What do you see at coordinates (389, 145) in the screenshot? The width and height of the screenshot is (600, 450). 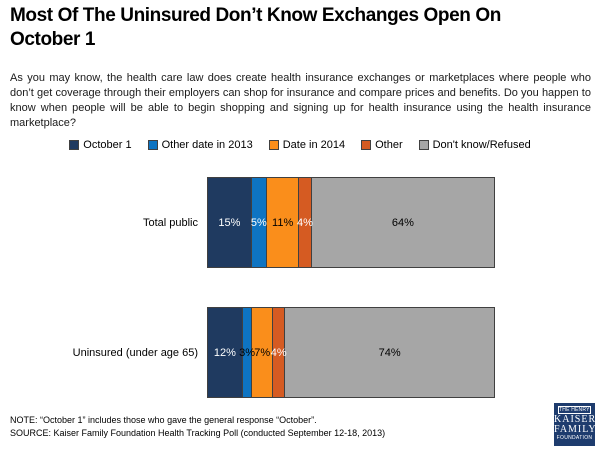 I see `legend-label: Other` at bounding box center [389, 145].